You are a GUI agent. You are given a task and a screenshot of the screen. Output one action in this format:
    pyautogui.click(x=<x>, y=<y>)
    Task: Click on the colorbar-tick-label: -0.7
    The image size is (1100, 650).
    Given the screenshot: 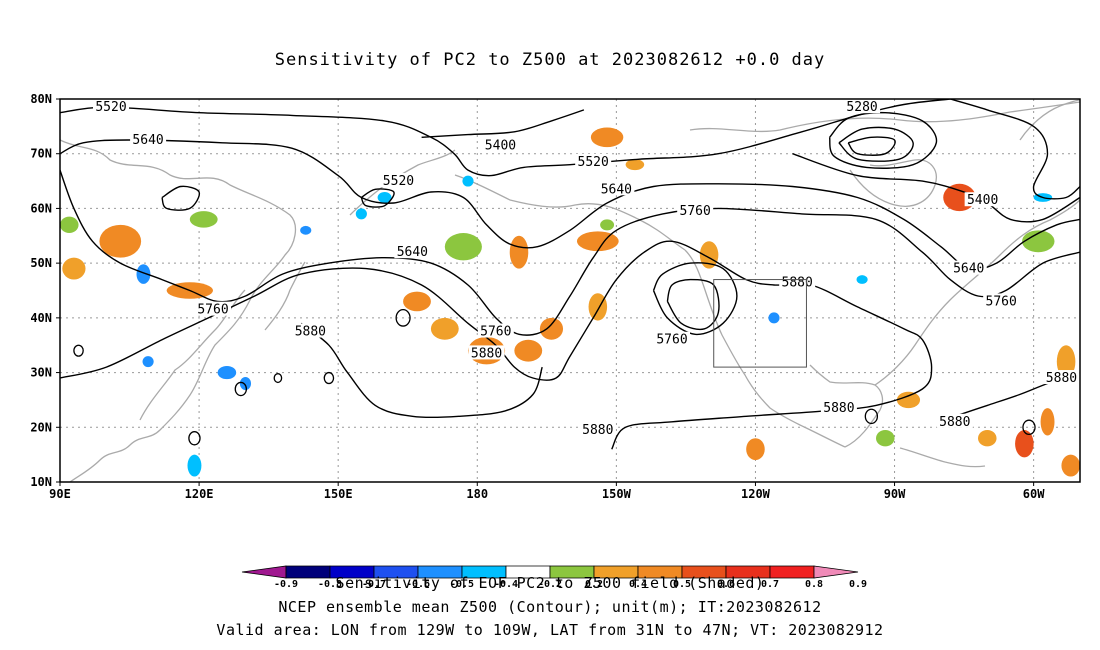 What is the action you would take?
    pyautogui.click(x=374, y=584)
    